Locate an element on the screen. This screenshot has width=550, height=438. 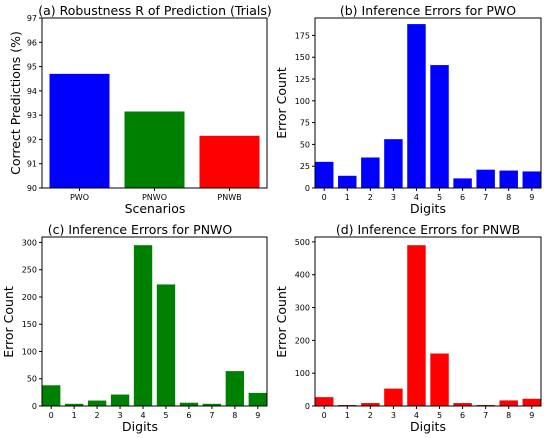
y-axis-label: Correct Predictions (%) is located at coordinates (15, 103).